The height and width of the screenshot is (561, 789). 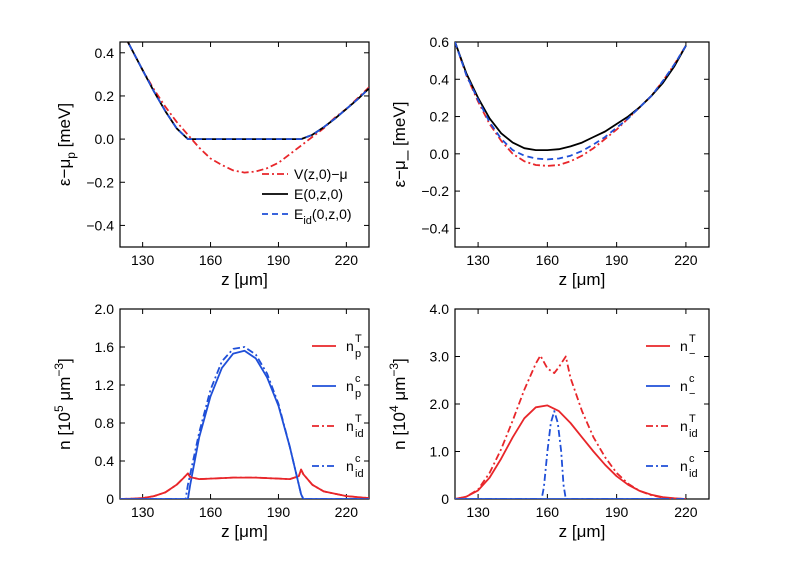 I want to click on y-tick-label: 3.0, so click(x=440, y=357).